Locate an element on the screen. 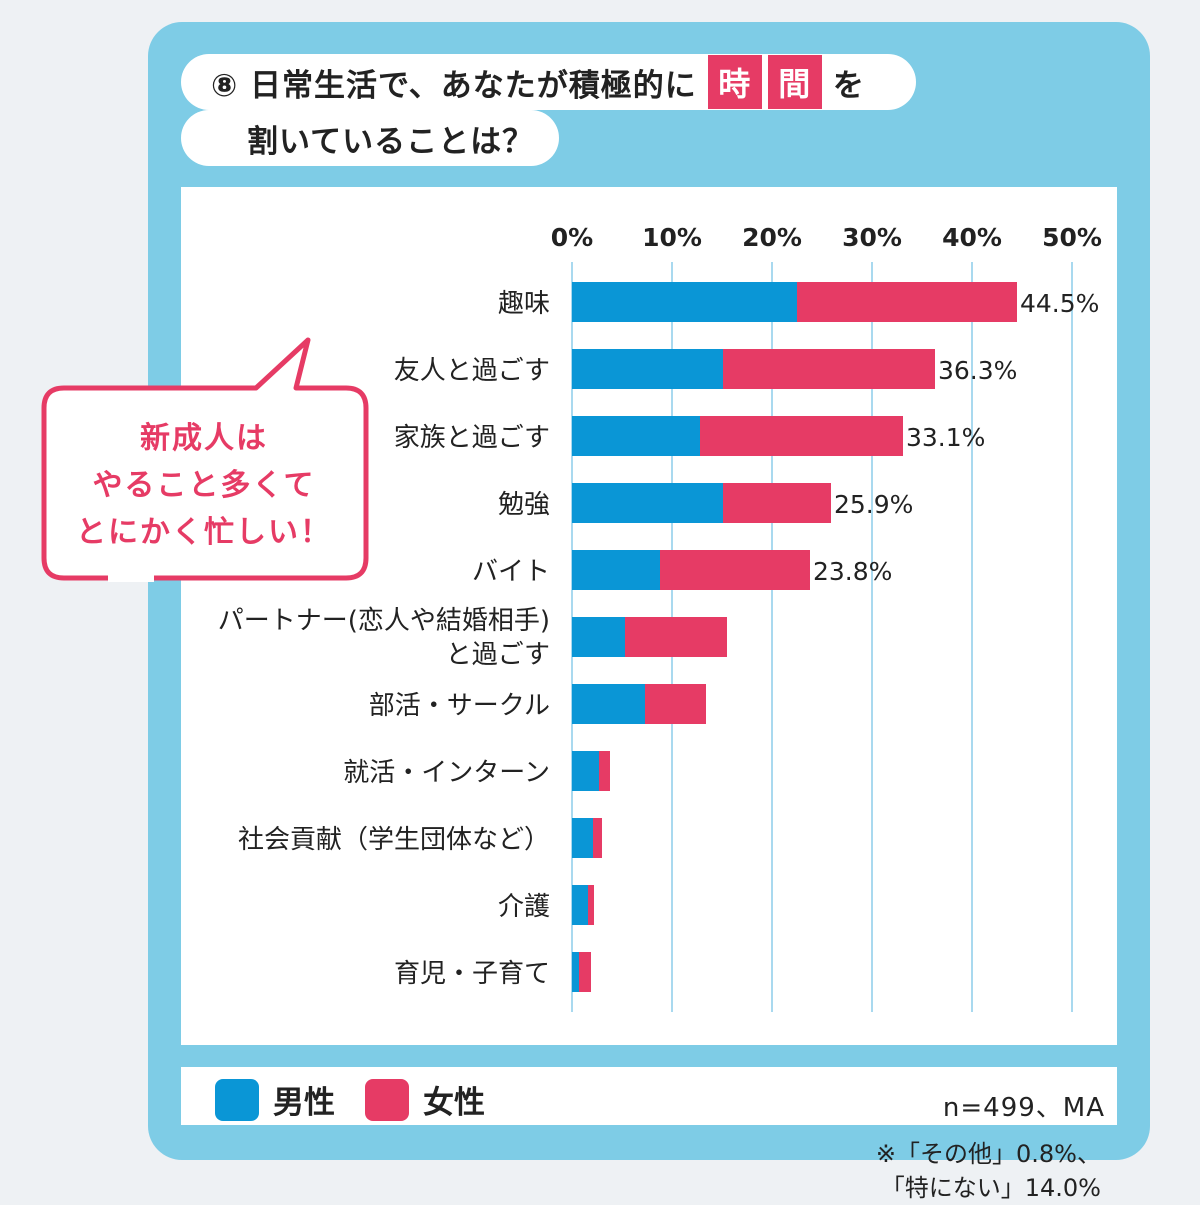 This screenshot has width=1200, height=1205. callout-text: 新成人は やること多くて とにかく忙しい！ is located at coordinates (204, 485).